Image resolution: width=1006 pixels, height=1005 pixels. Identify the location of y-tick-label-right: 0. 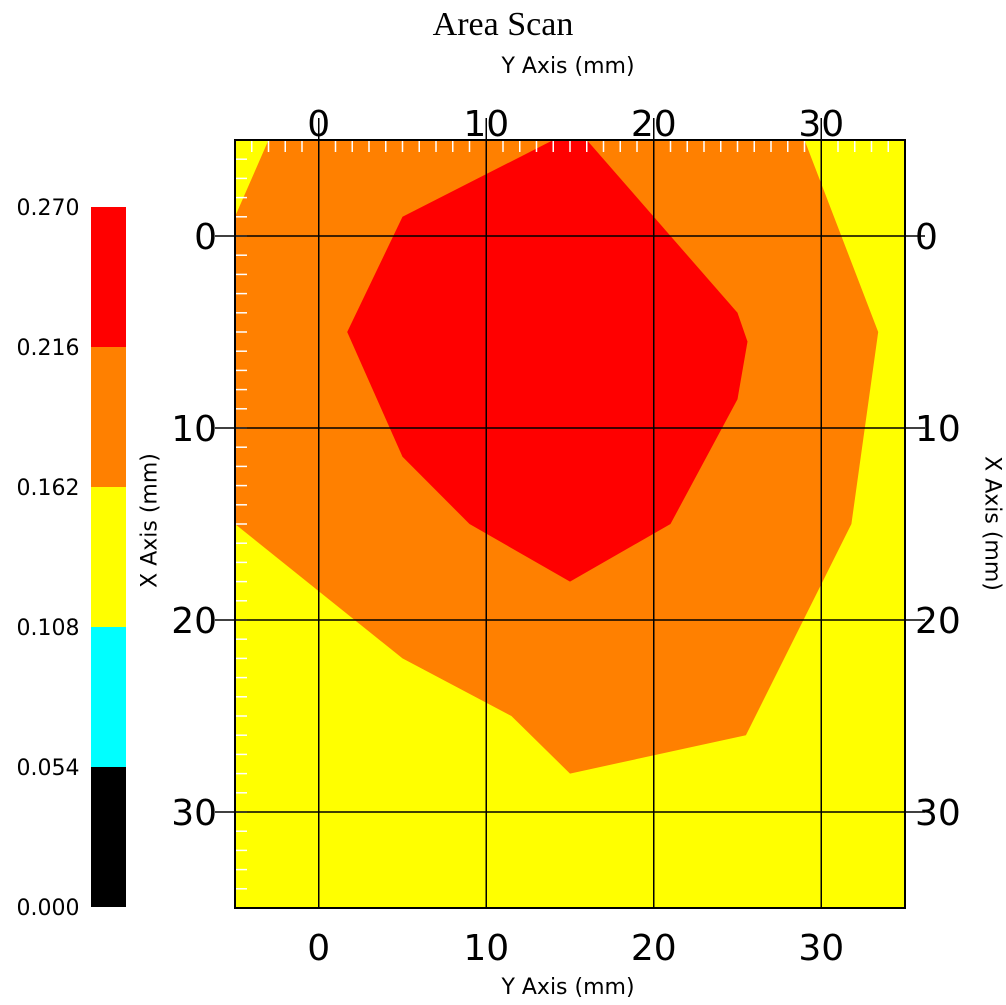
(926, 237).